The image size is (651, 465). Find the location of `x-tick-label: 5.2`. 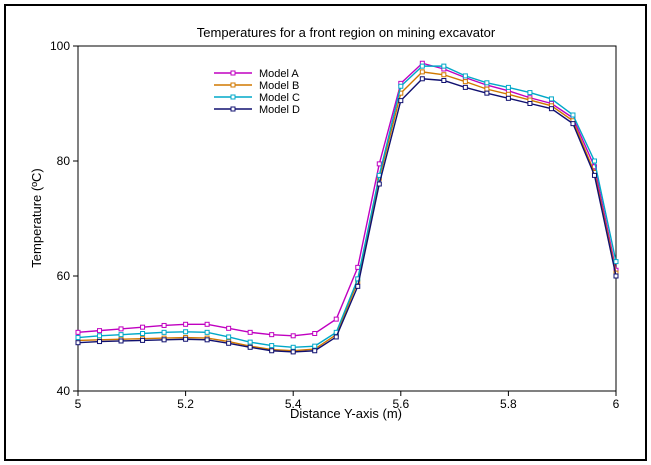

x-tick-label: 5.2 is located at coordinates (185, 404).